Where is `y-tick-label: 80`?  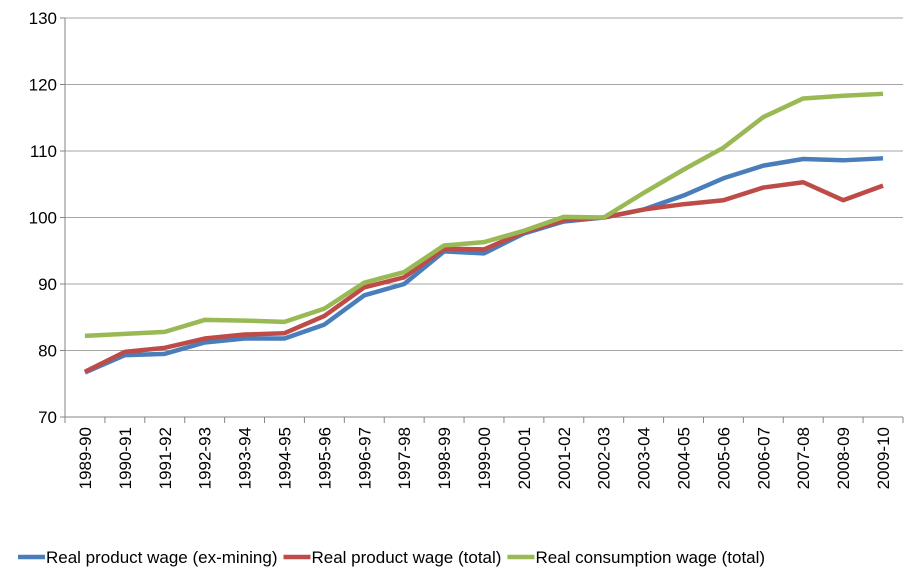
y-tick-label: 80 is located at coordinates (47, 351).